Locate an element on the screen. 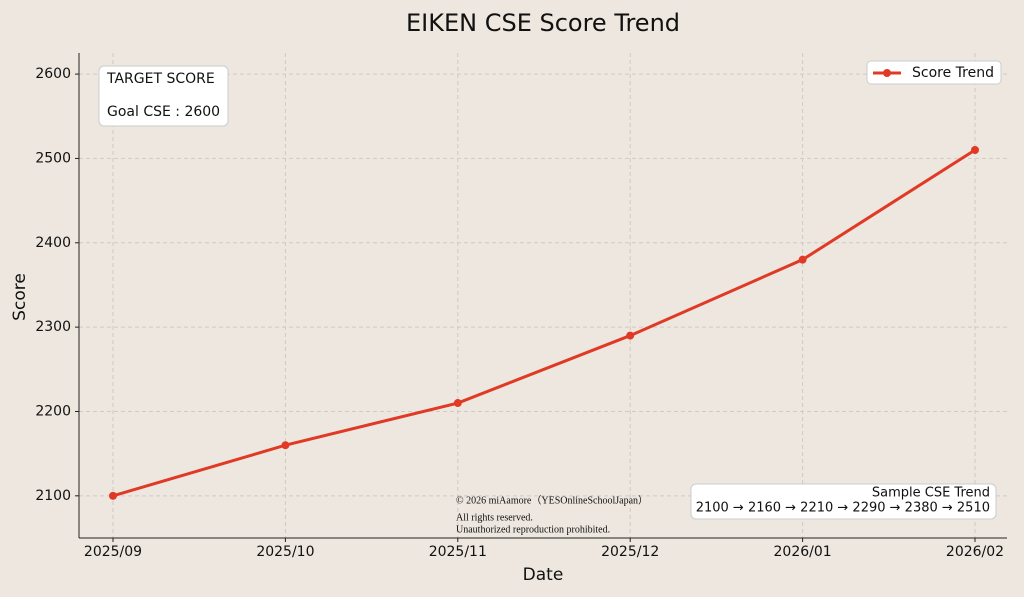 The image size is (1024, 597). y-tick-label: 2500 is located at coordinates (53, 158).